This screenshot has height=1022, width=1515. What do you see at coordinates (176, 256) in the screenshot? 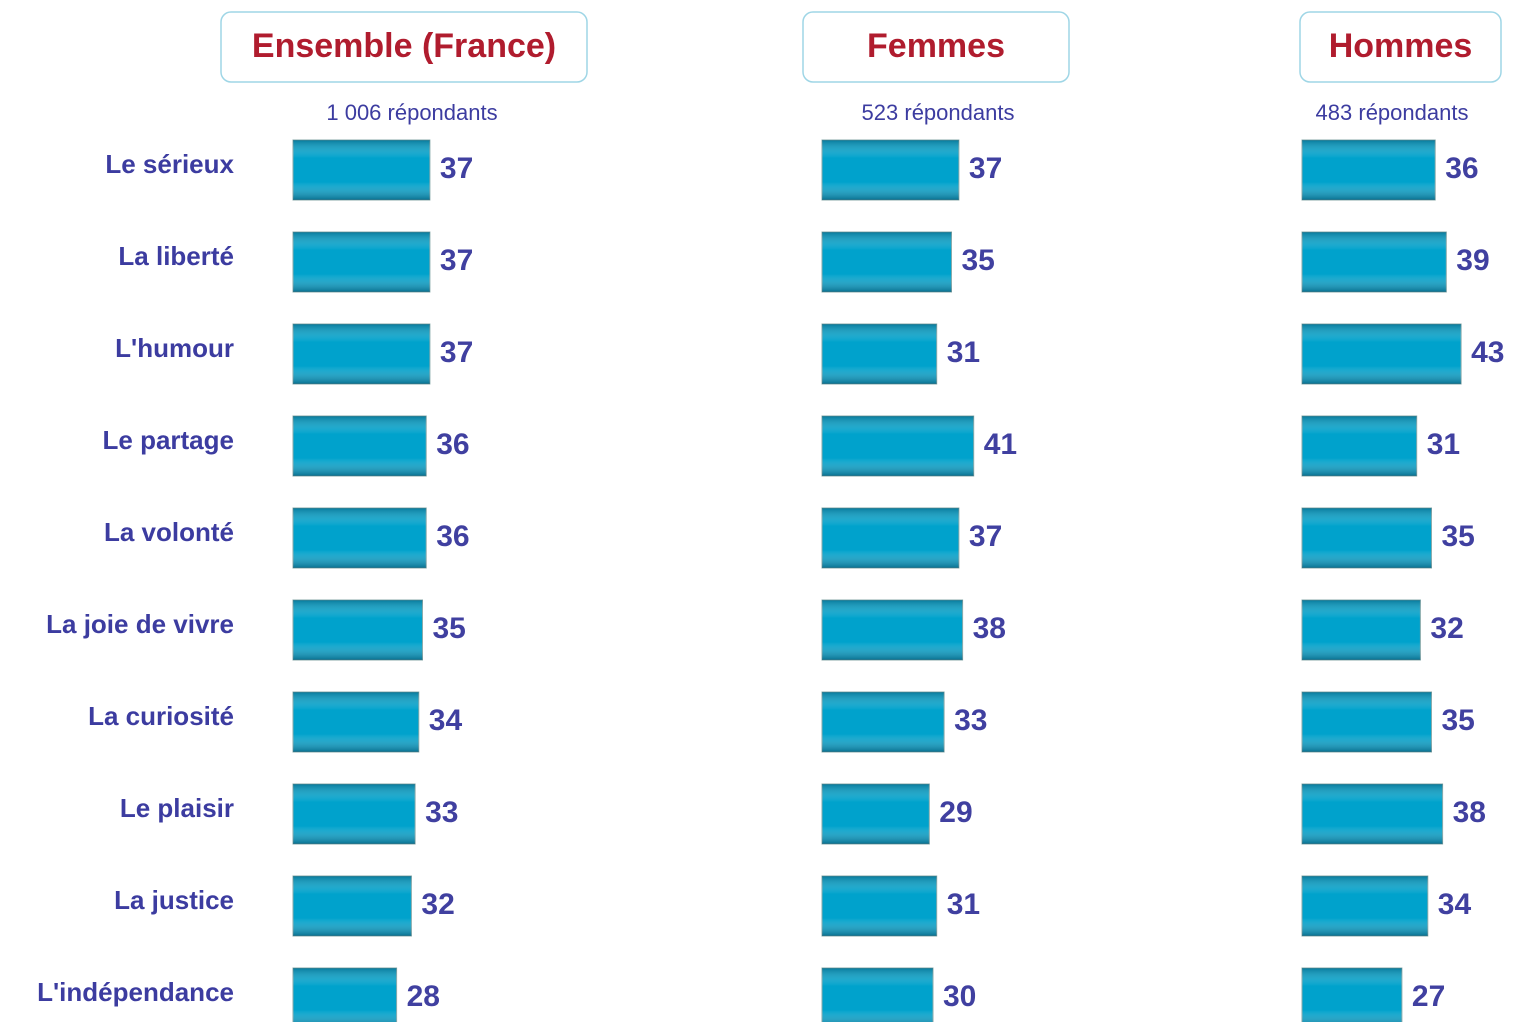
I see `category-label: La liberté` at bounding box center [176, 256].